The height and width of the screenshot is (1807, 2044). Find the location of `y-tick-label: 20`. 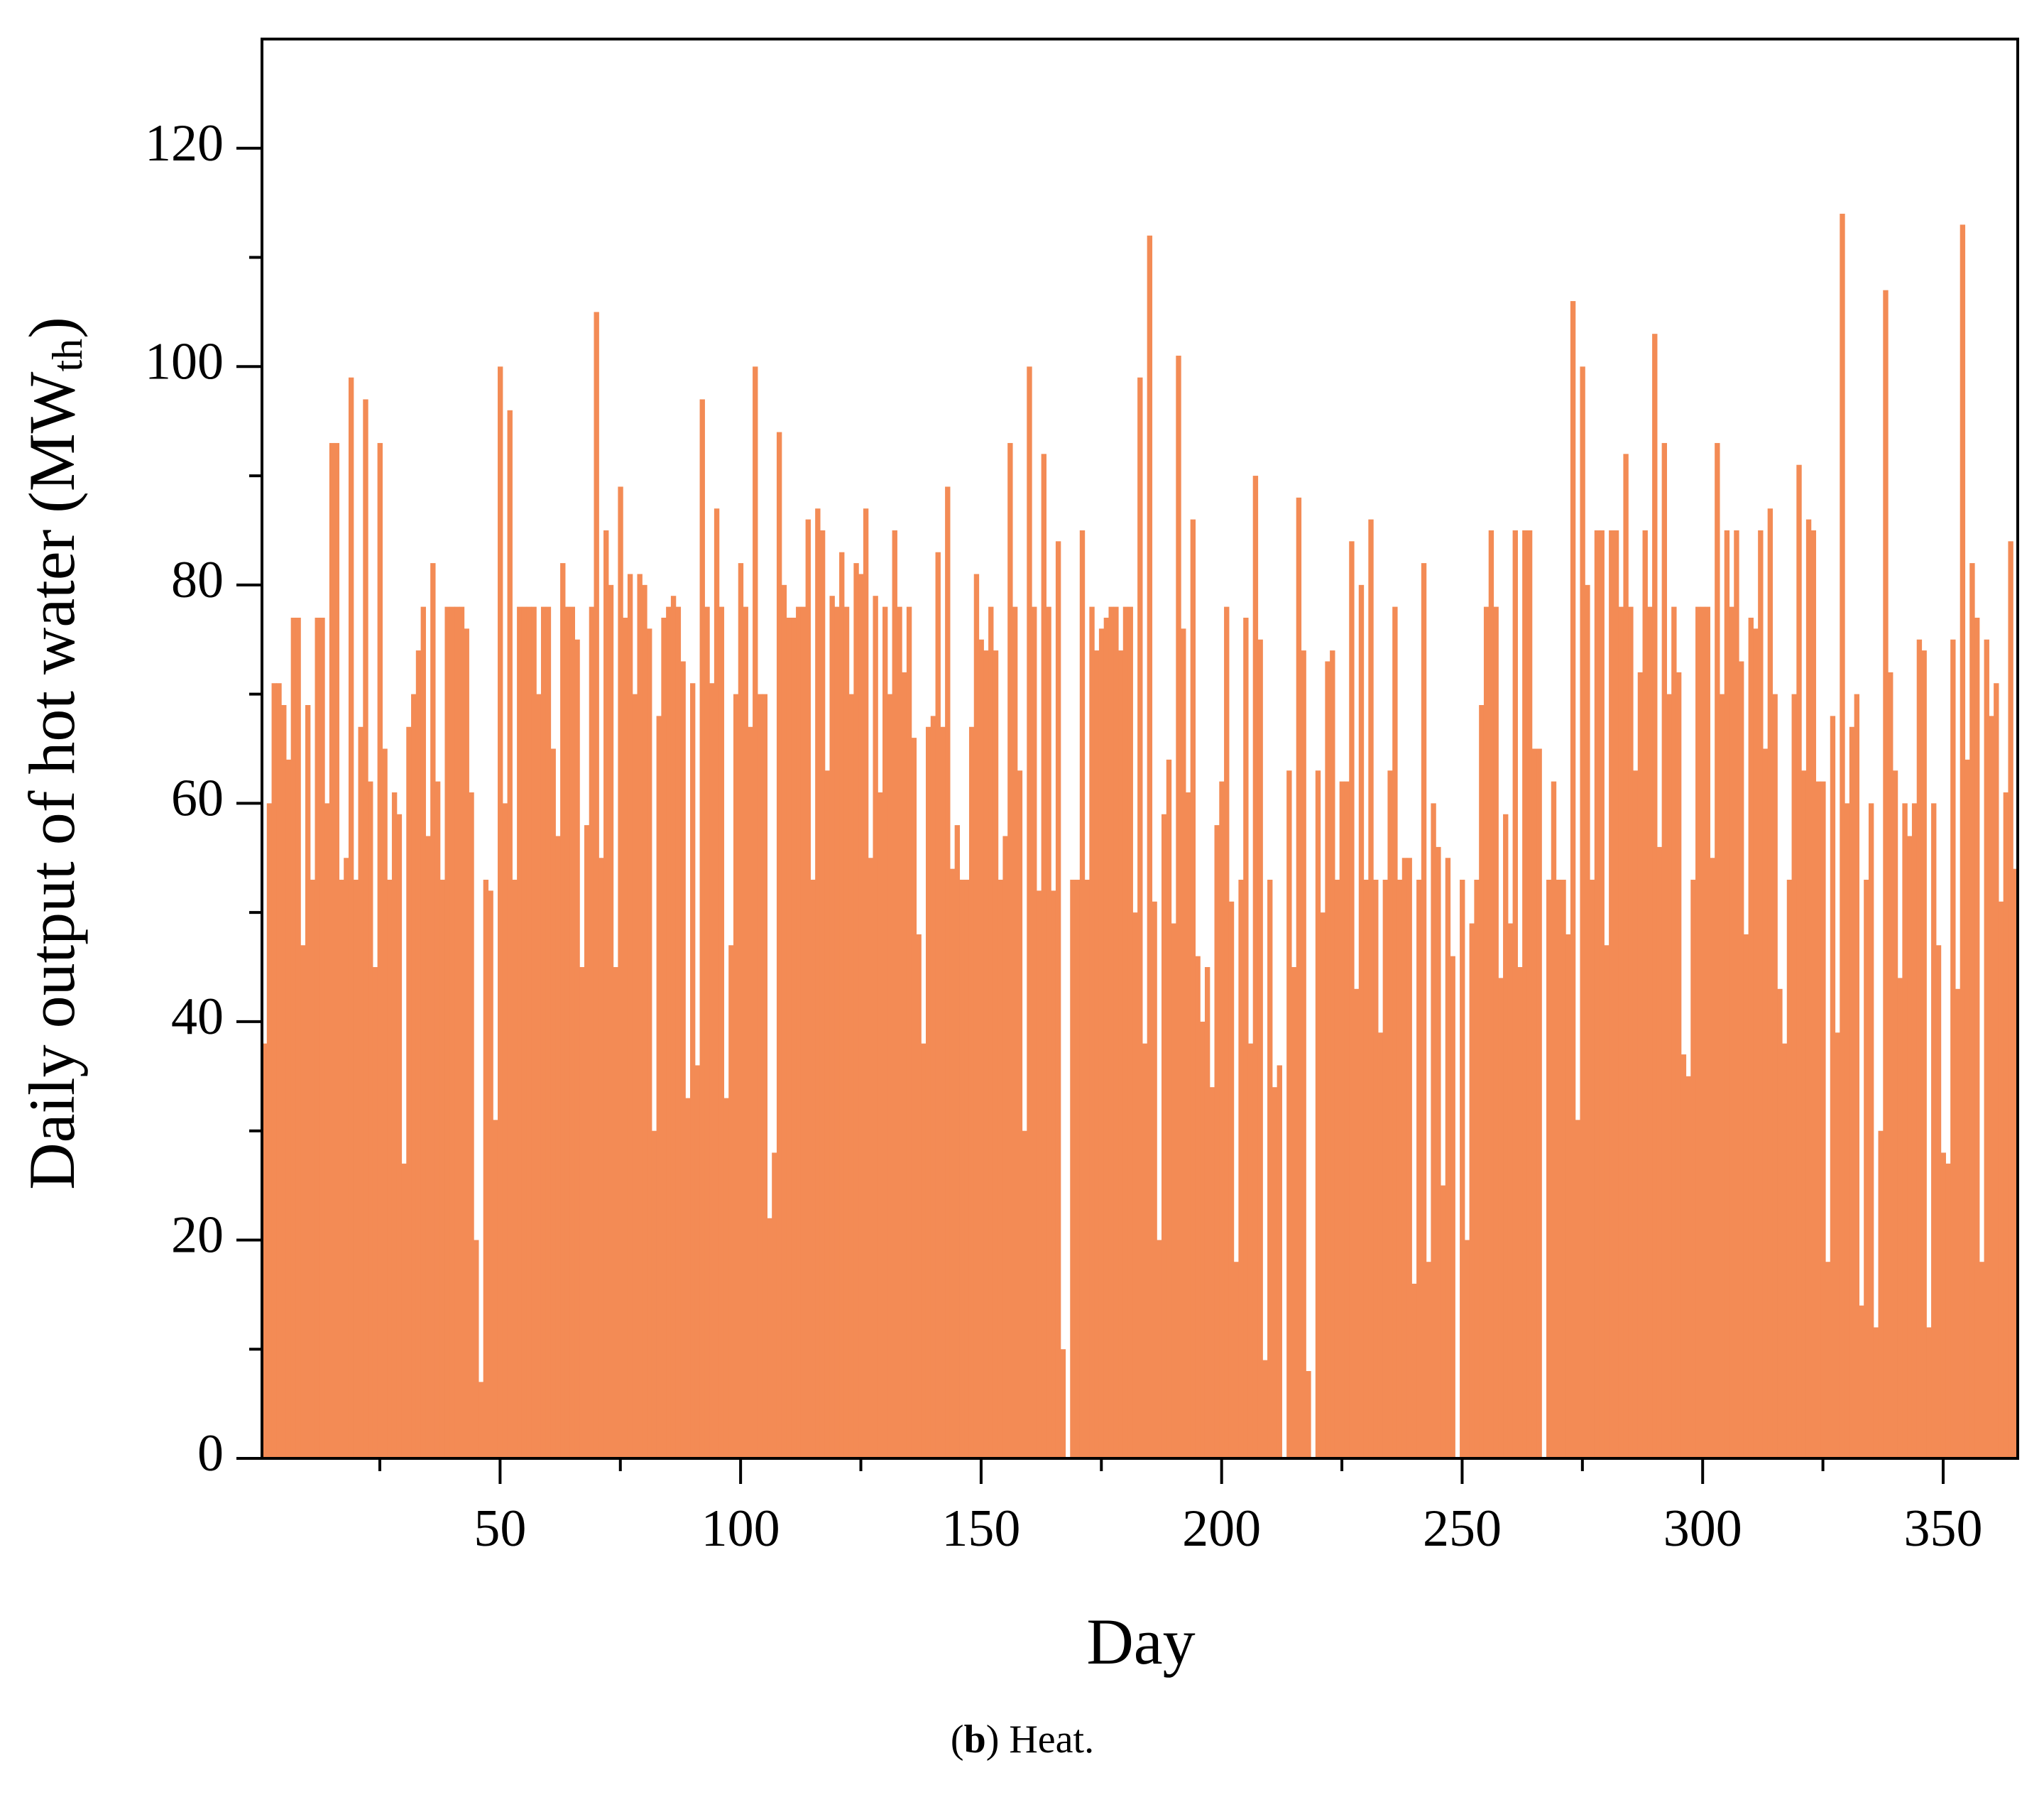

y-tick-label: 20 is located at coordinates (197, 1235).